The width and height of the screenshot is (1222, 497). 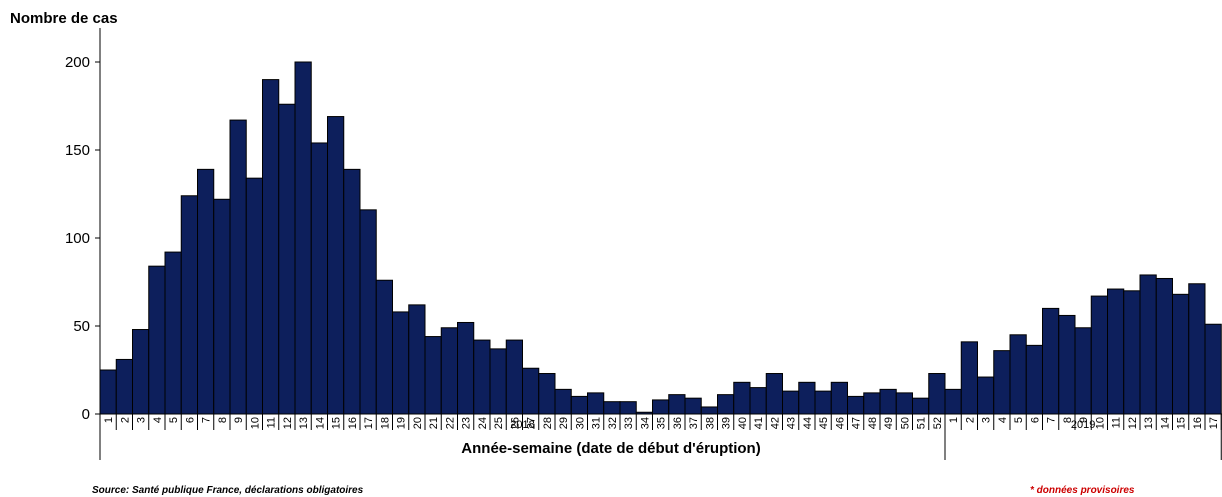 I want to click on week-tick-label: 42, so click(x=775, y=423).